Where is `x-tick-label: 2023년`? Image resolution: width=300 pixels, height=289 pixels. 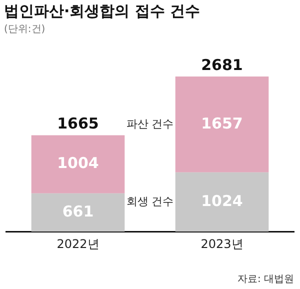
x-tick-label: 2023년 is located at coordinates (222, 243).